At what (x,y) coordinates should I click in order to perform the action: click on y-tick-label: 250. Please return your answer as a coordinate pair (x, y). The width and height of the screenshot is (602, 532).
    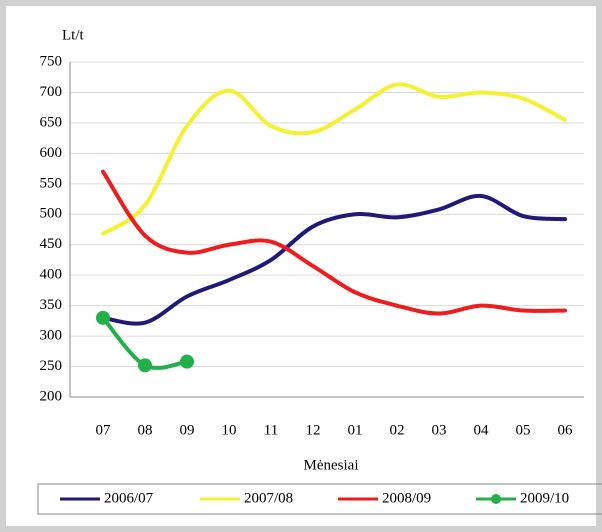
    Looking at the image, I should click on (51, 366).